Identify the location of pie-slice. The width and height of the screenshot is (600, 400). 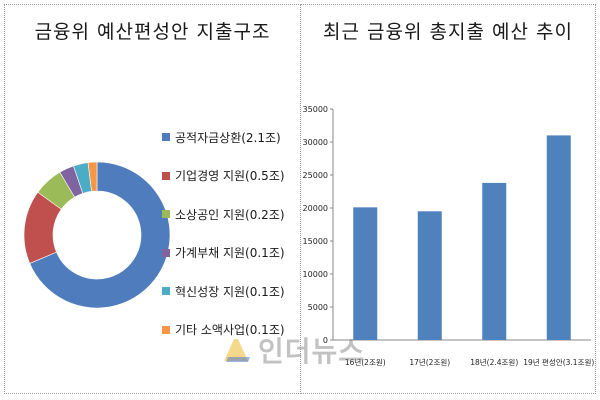
(92, 176).